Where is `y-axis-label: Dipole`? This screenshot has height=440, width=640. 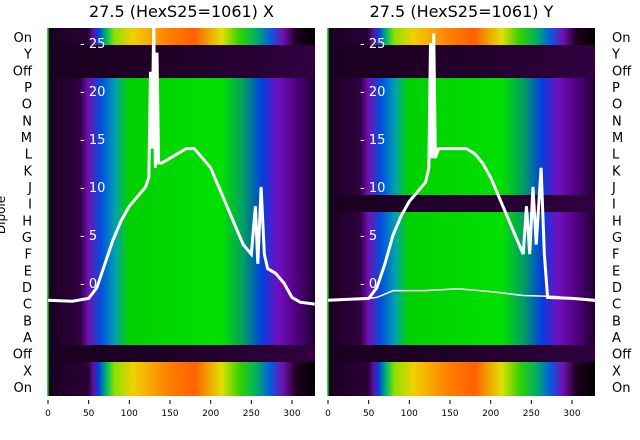 y-axis-label: Dipole is located at coordinates (4, 215).